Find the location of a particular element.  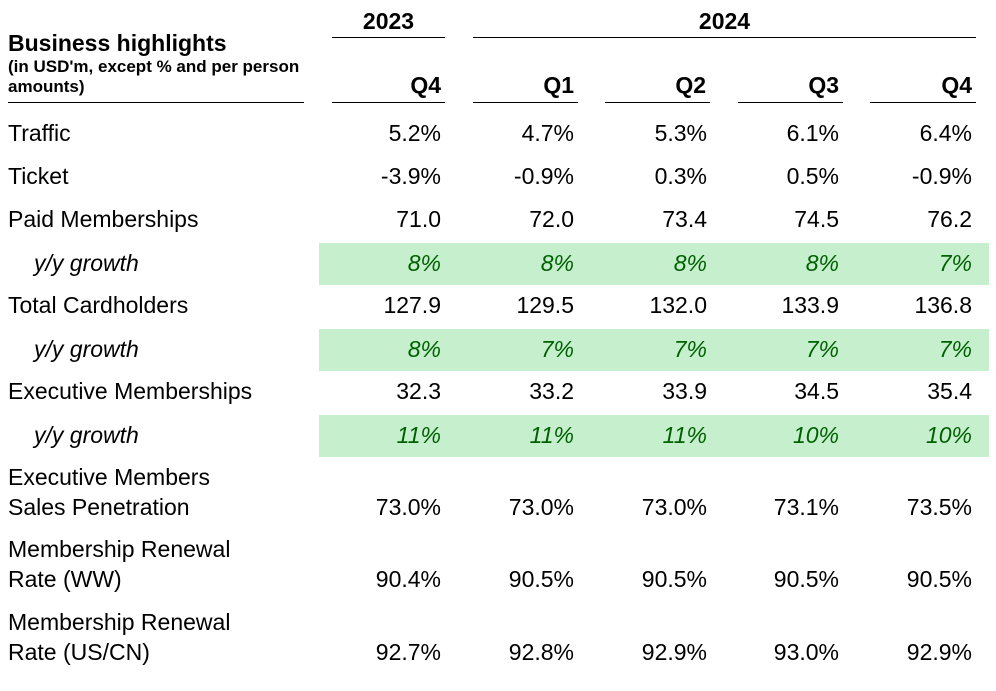

table-cell: 6.4% is located at coordinates (945, 133).